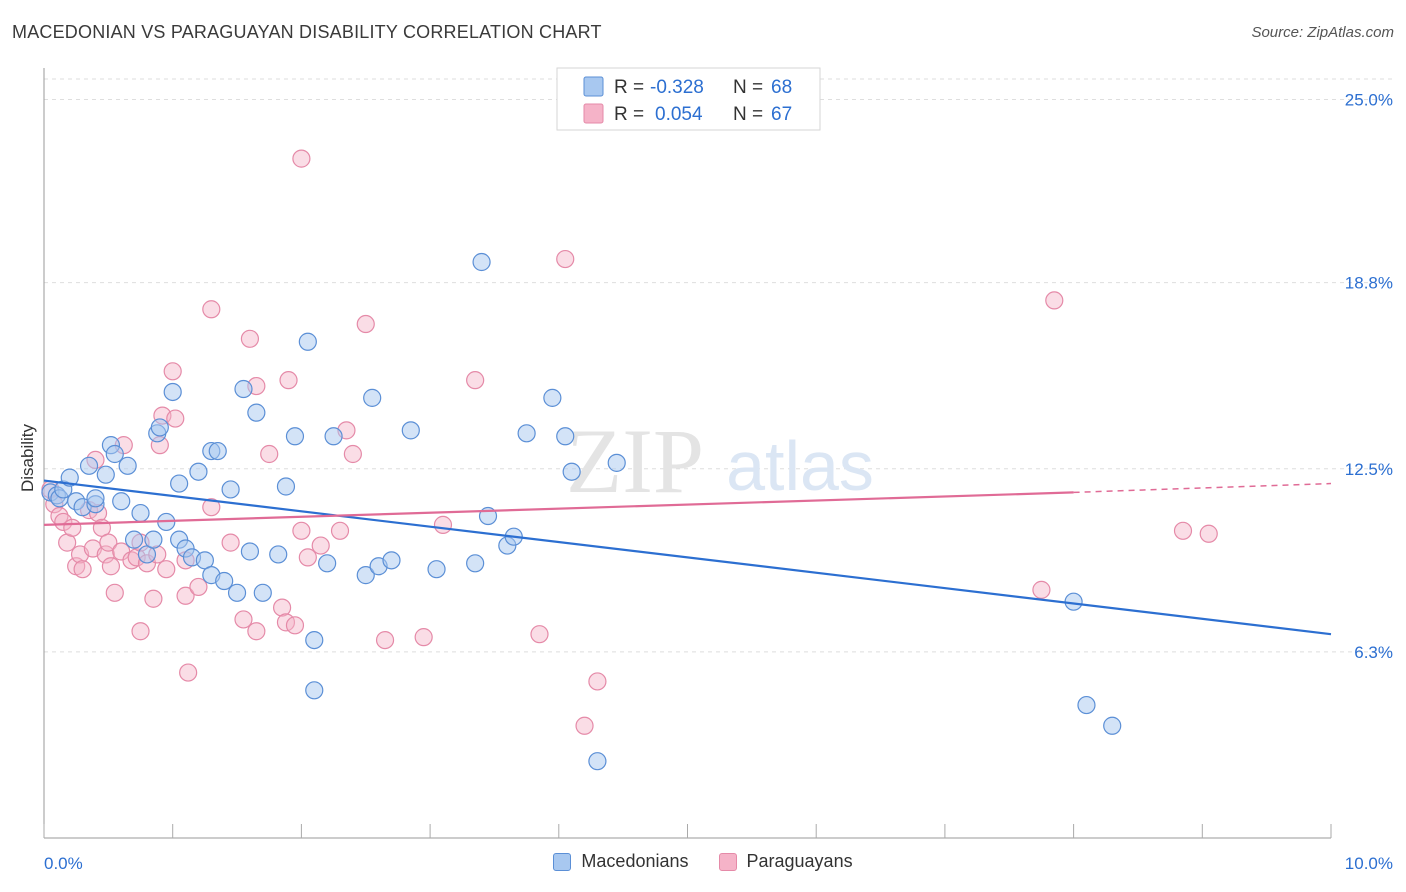  Describe the element at coordinates (635, 461) in the screenshot. I see `watermark-zip: ZIP` at that location.